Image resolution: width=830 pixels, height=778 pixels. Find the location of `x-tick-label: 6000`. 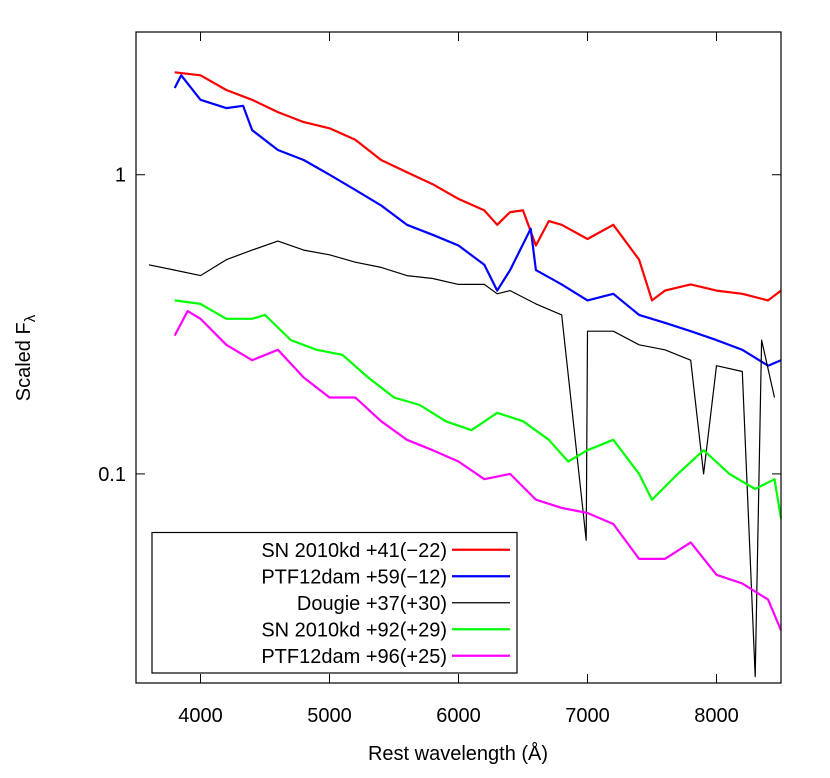

x-tick-label: 6000 is located at coordinates (458, 716).